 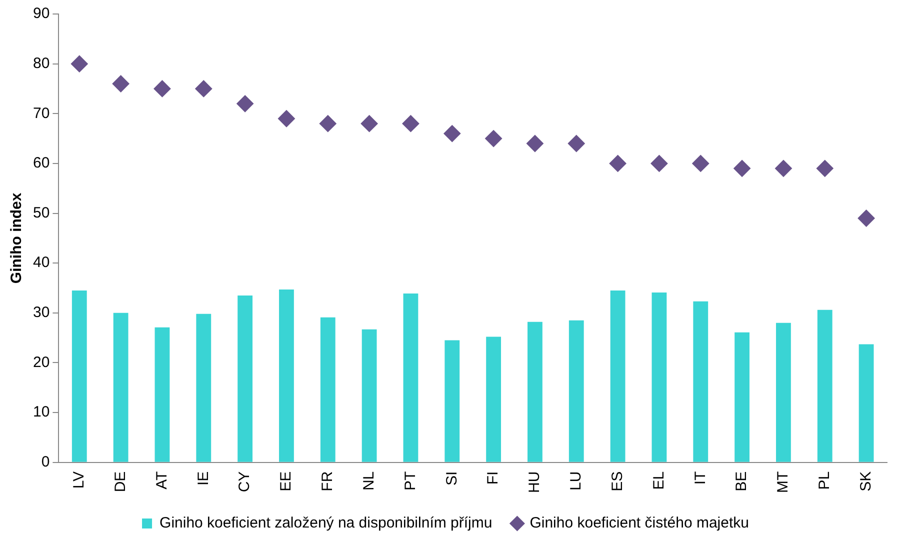 What do you see at coordinates (327, 481) in the screenshot?
I see `x-tick-label: FR` at bounding box center [327, 481].